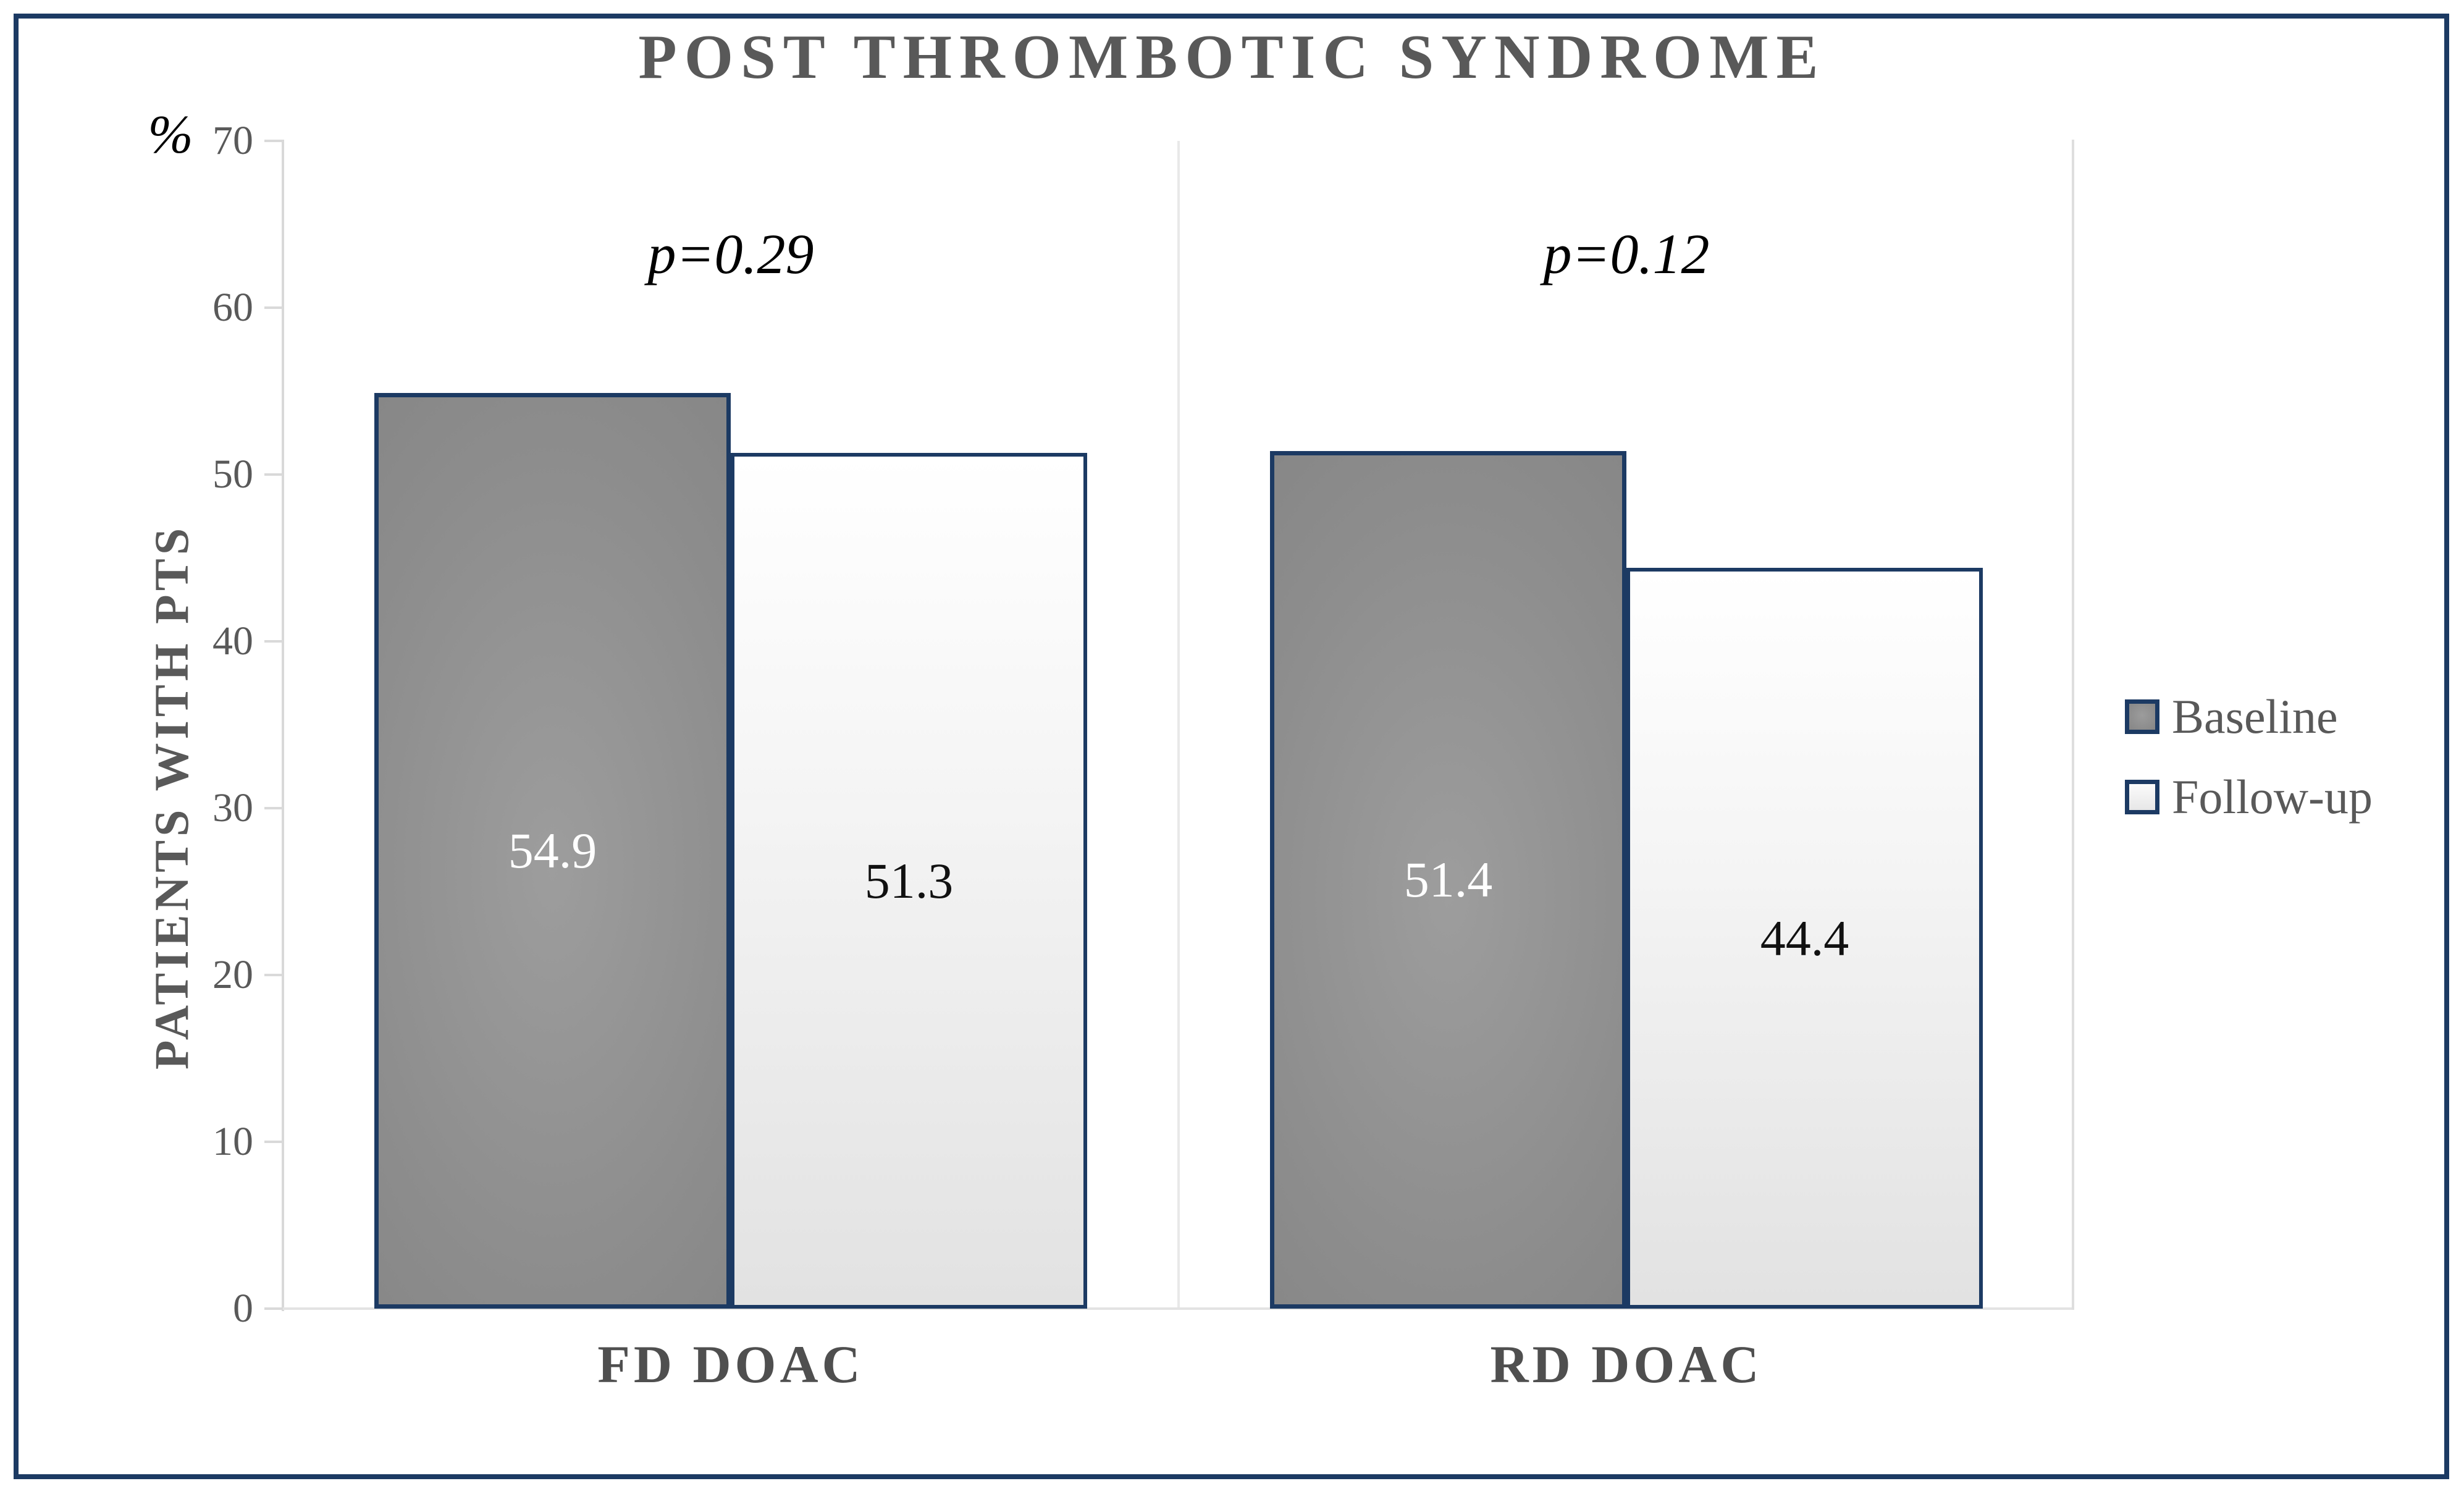  Describe the element at coordinates (1232, 57) in the screenshot. I see `chart-title: POST THROMBOTIC SYNDROME` at that location.